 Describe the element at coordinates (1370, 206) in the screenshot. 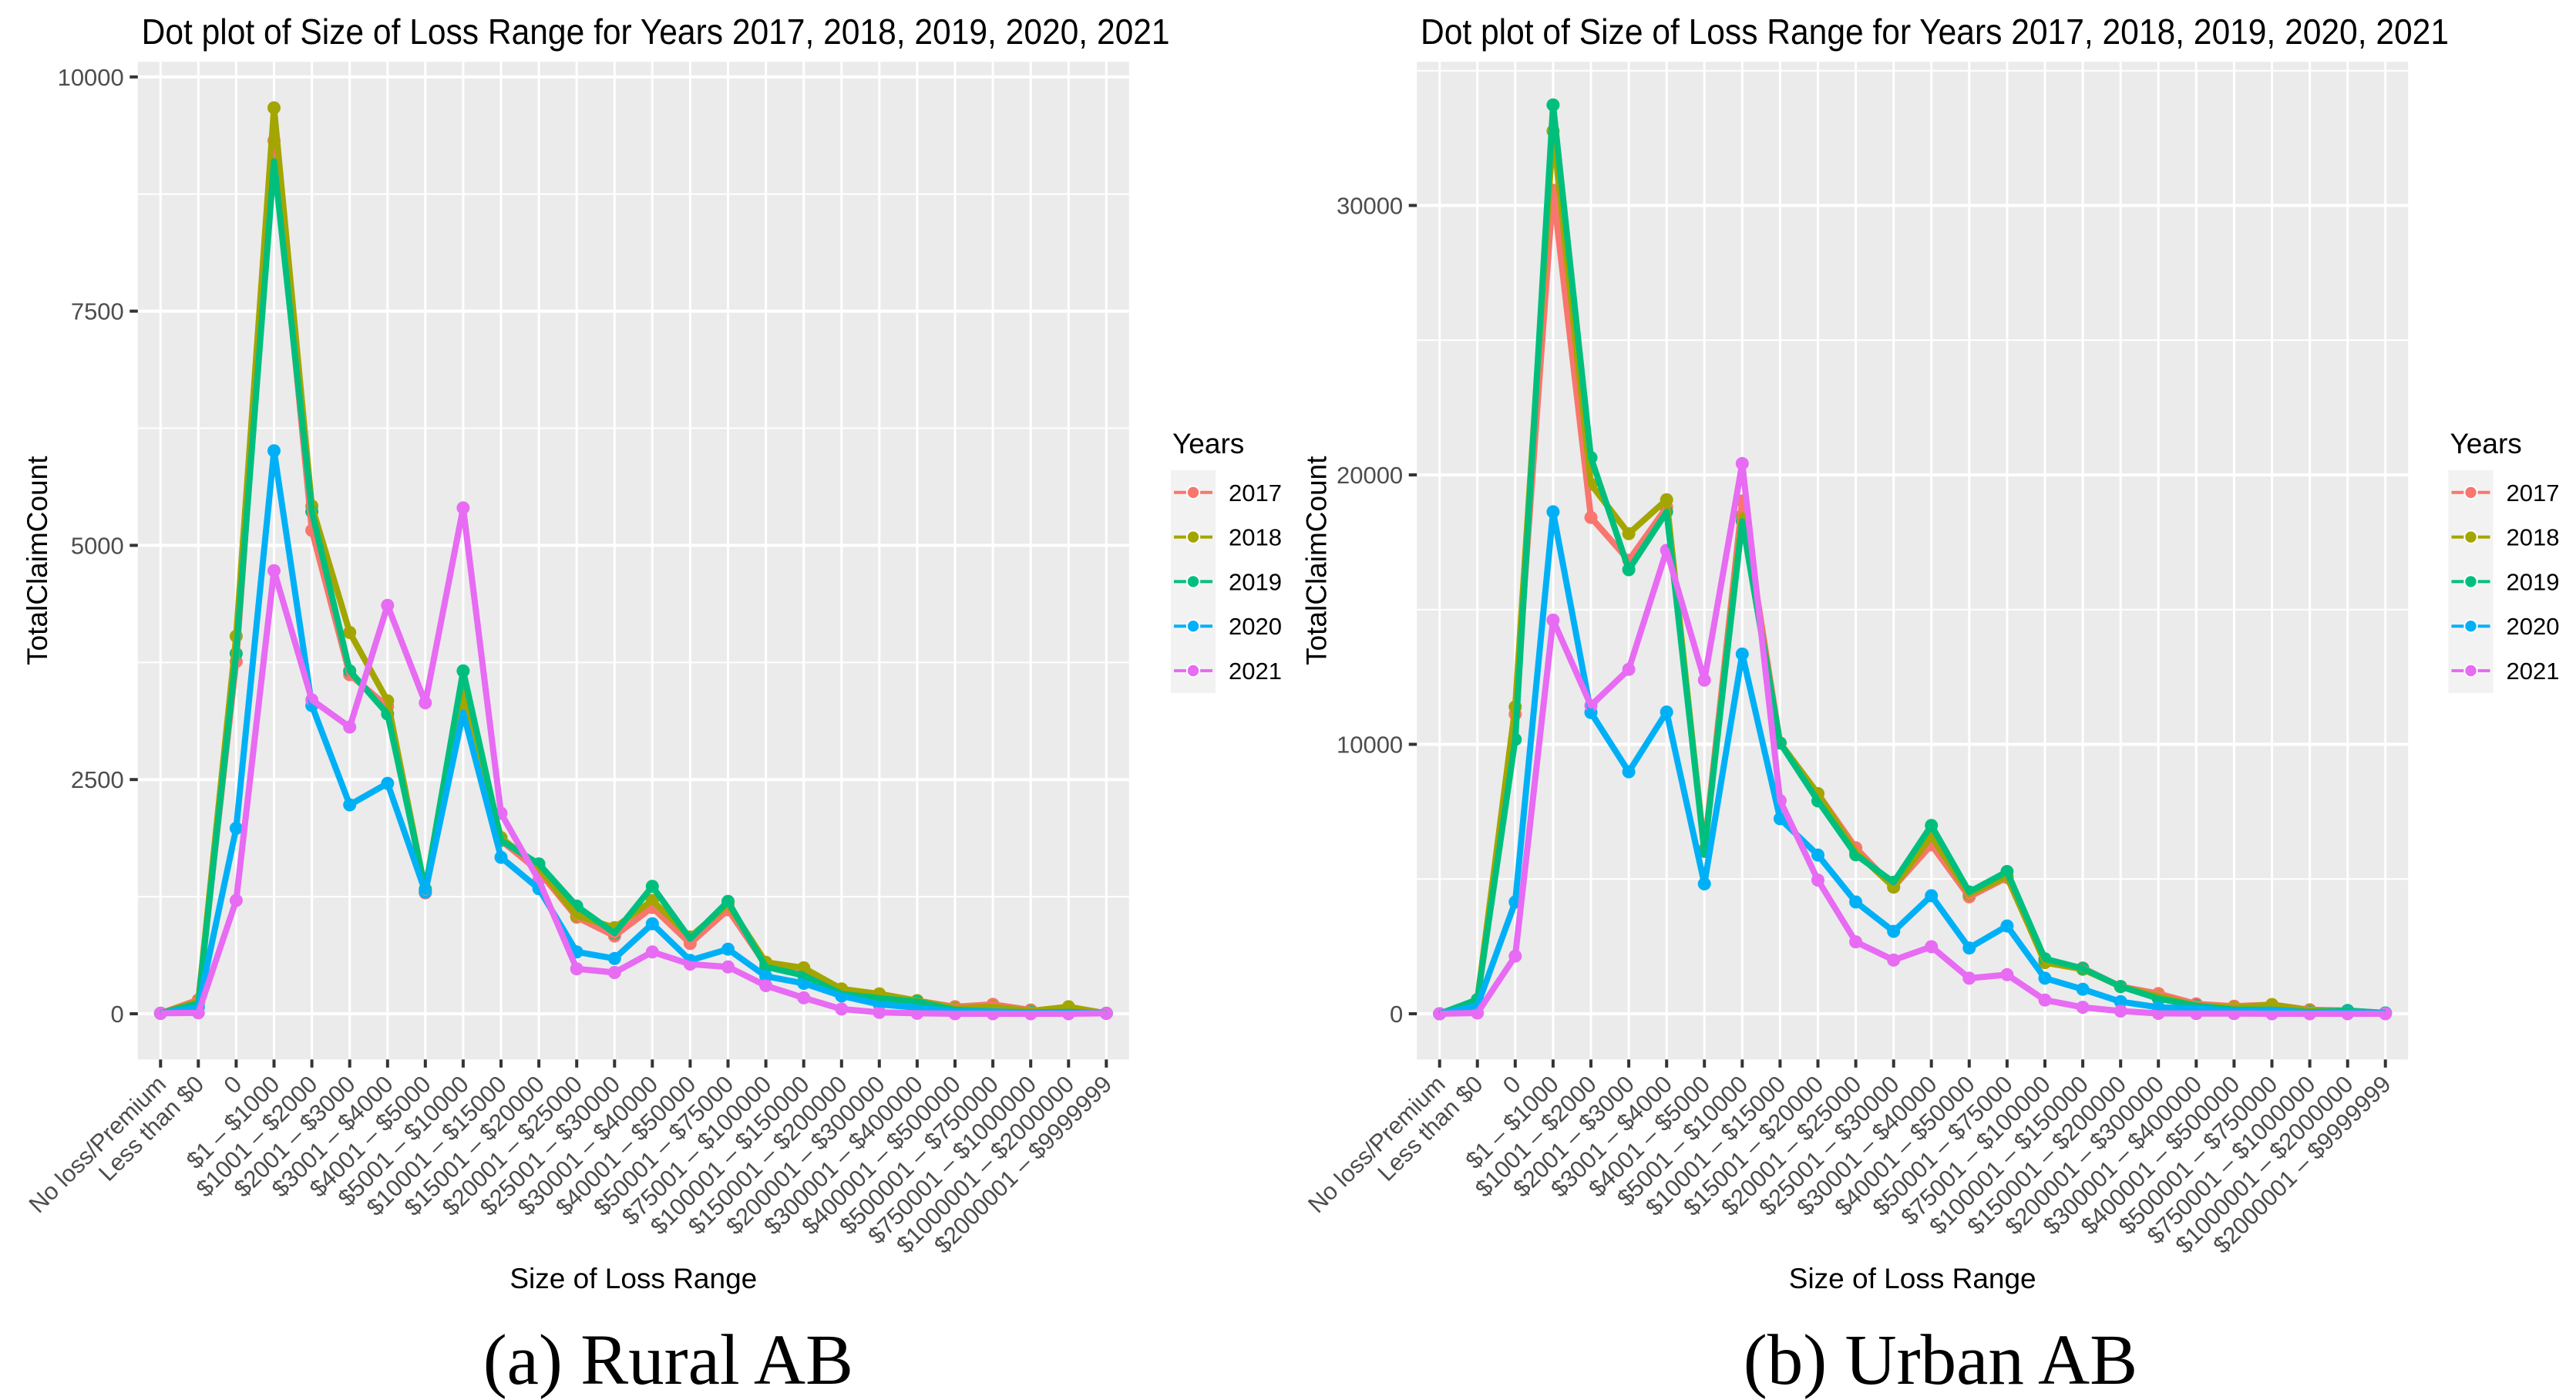

I see `svg-text: 30000` at that location.